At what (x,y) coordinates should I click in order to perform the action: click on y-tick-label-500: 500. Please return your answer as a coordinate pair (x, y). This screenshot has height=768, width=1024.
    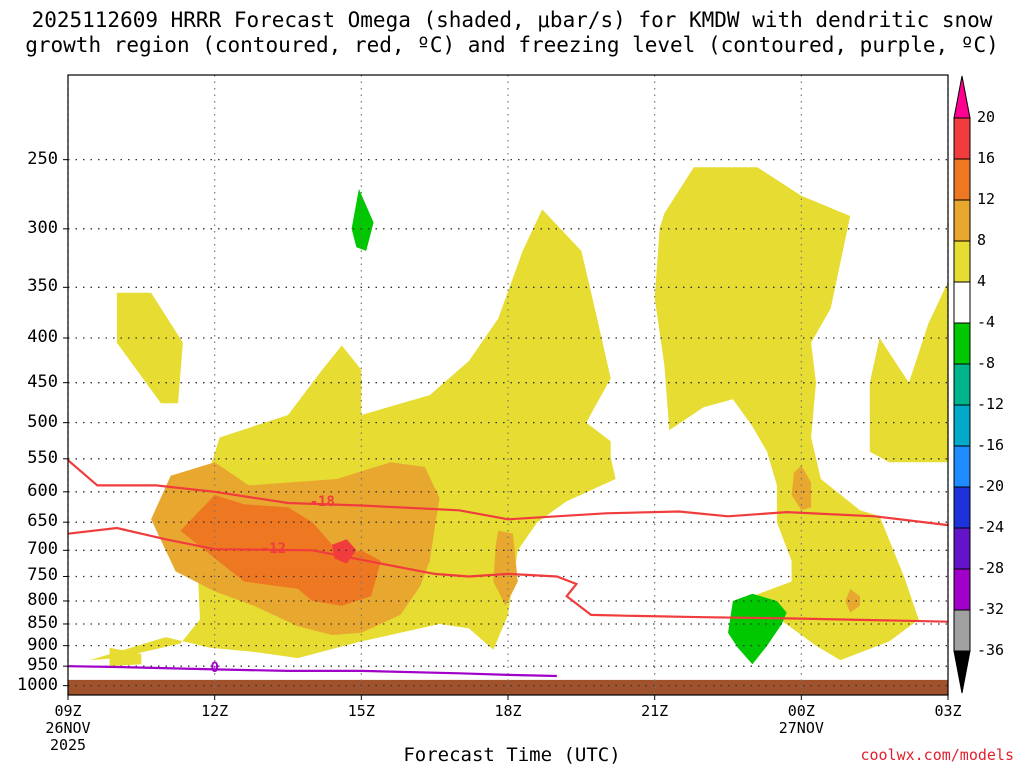
    Looking at the image, I should click on (42, 421).